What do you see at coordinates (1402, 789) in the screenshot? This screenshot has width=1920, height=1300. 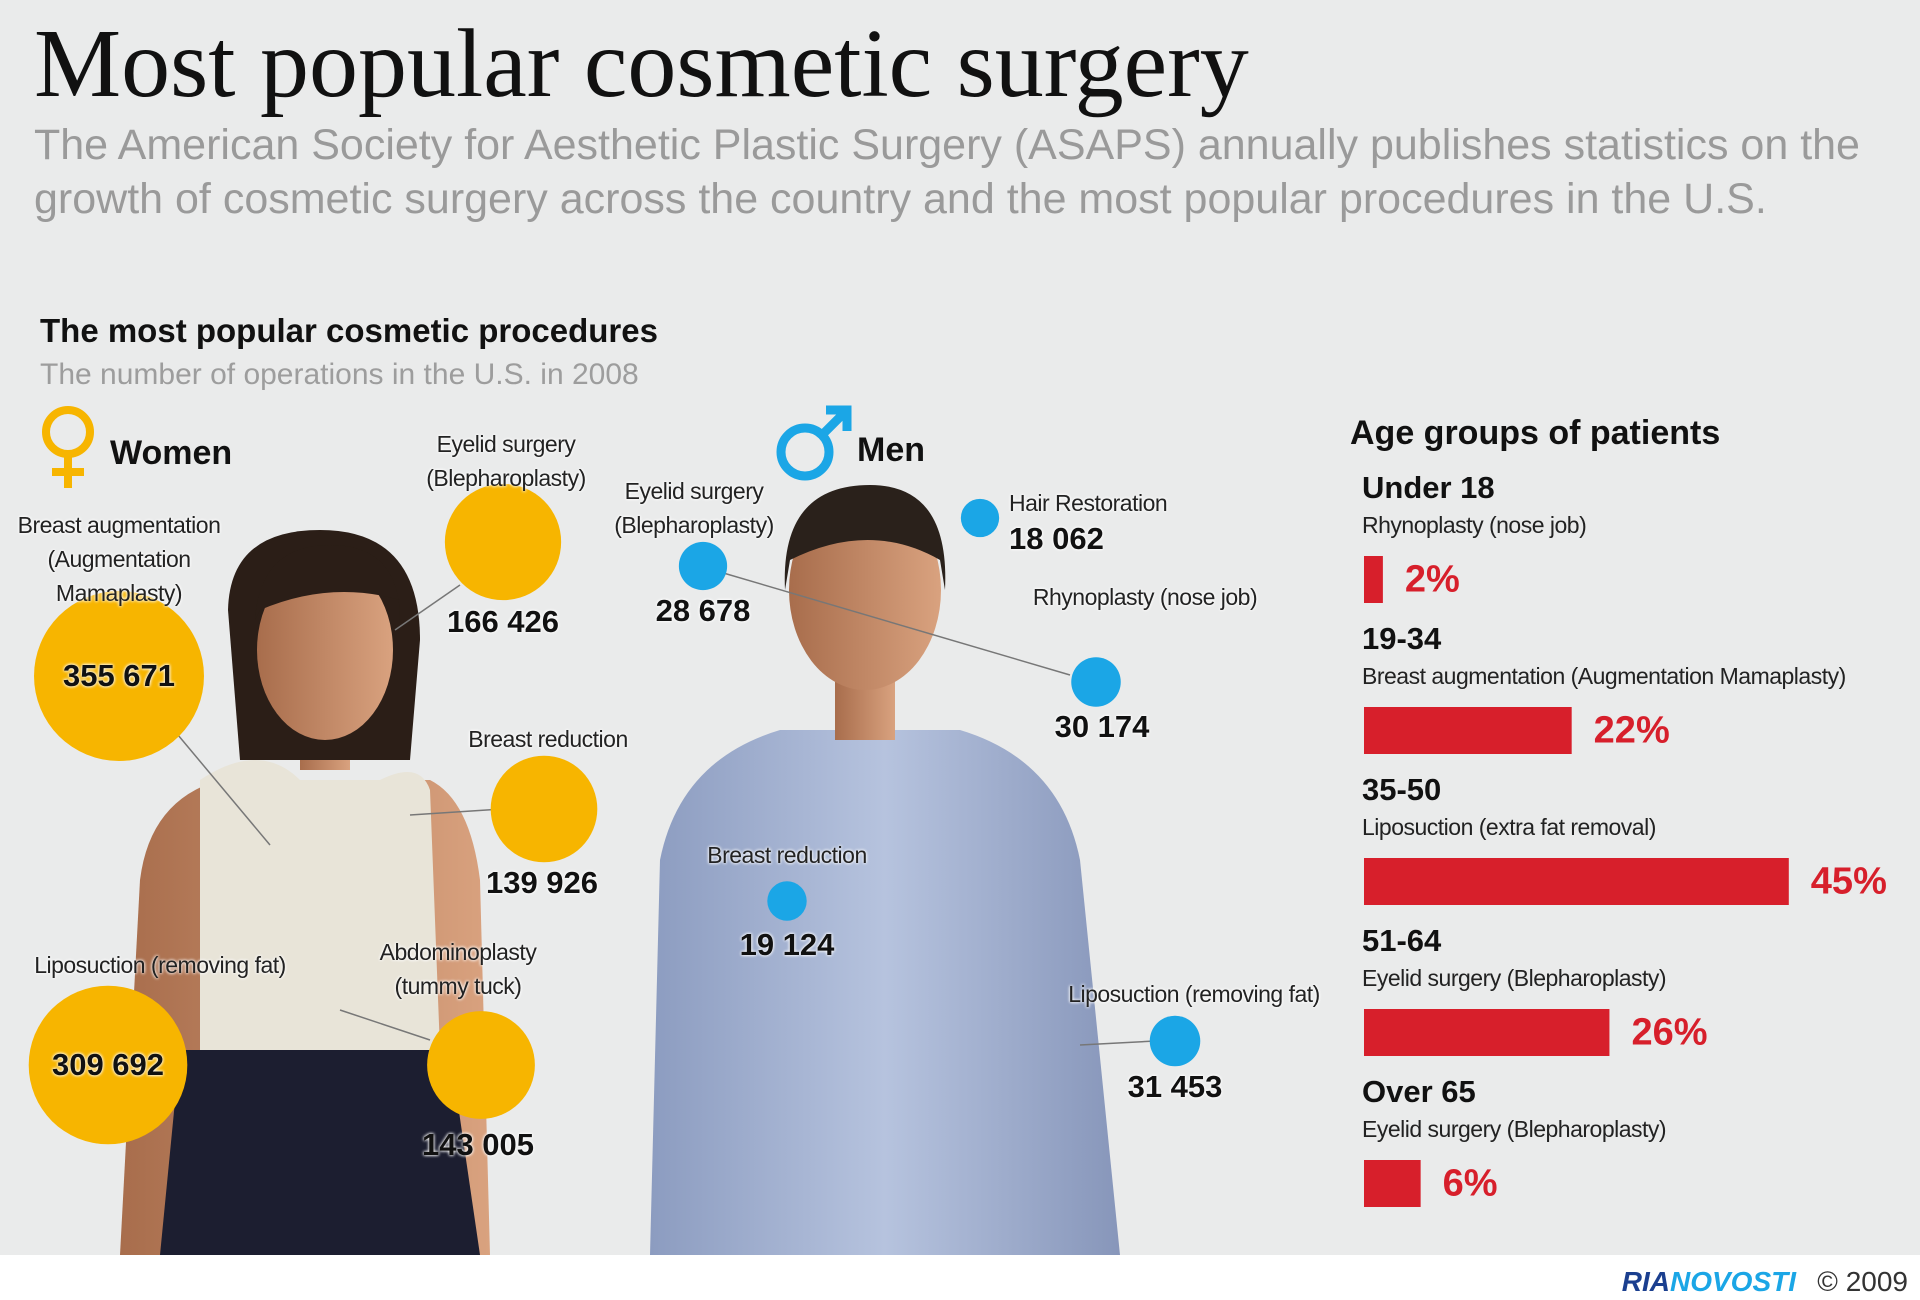 I see `group-label: 35-50` at bounding box center [1402, 789].